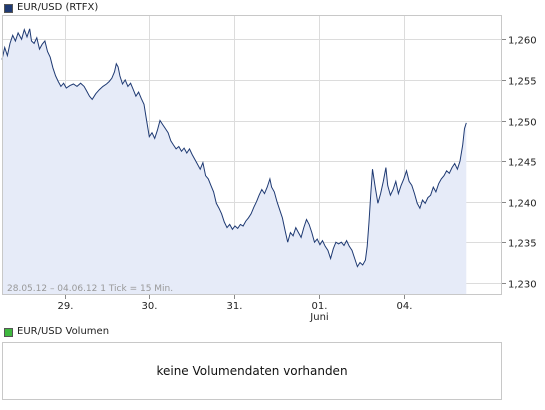 The image size is (545, 410). Describe the element at coordinates (522, 244) in the screenshot. I see `y-tick-label: 1,235` at that location.